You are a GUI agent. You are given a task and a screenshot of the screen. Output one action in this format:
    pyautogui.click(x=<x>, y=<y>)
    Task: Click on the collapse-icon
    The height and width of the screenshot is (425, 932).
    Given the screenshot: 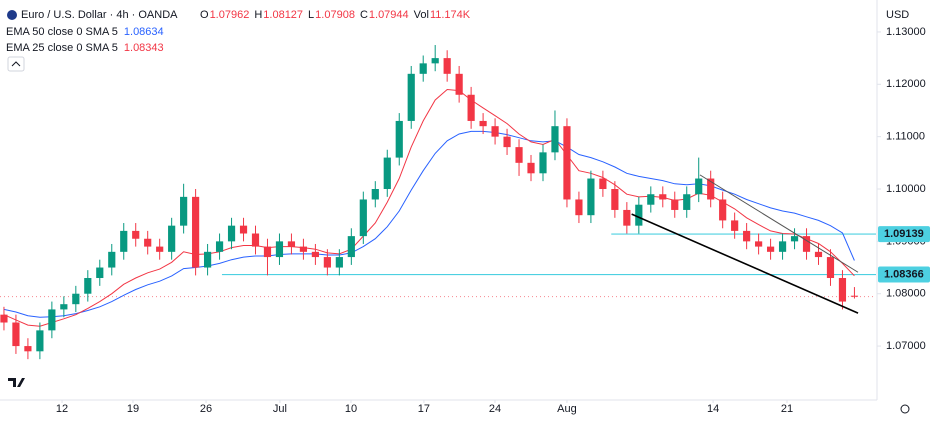 What is the action you would take?
    pyautogui.click(x=16, y=64)
    